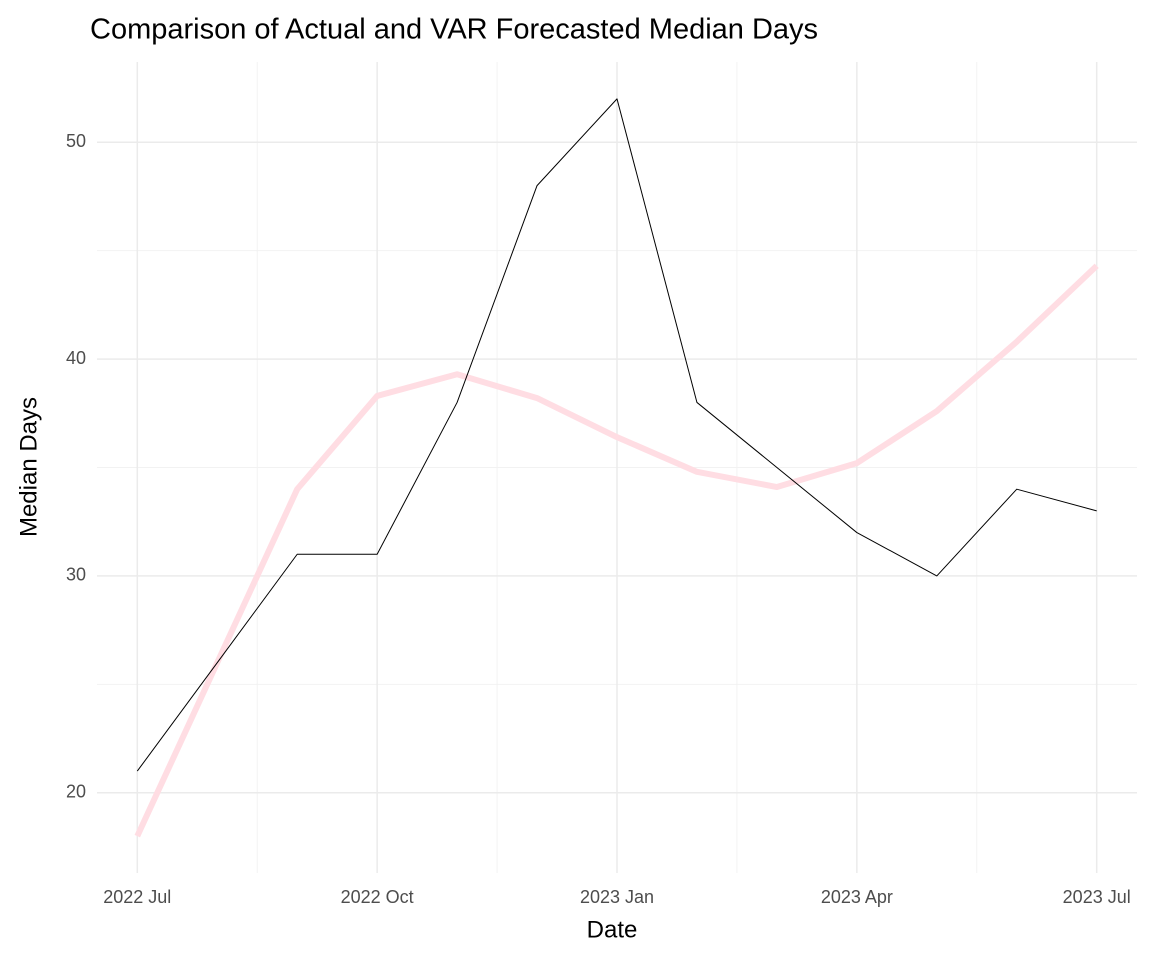 This screenshot has height=960, width=1152. I want to click on x-tick-label: 2023 Jan, so click(617, 897).